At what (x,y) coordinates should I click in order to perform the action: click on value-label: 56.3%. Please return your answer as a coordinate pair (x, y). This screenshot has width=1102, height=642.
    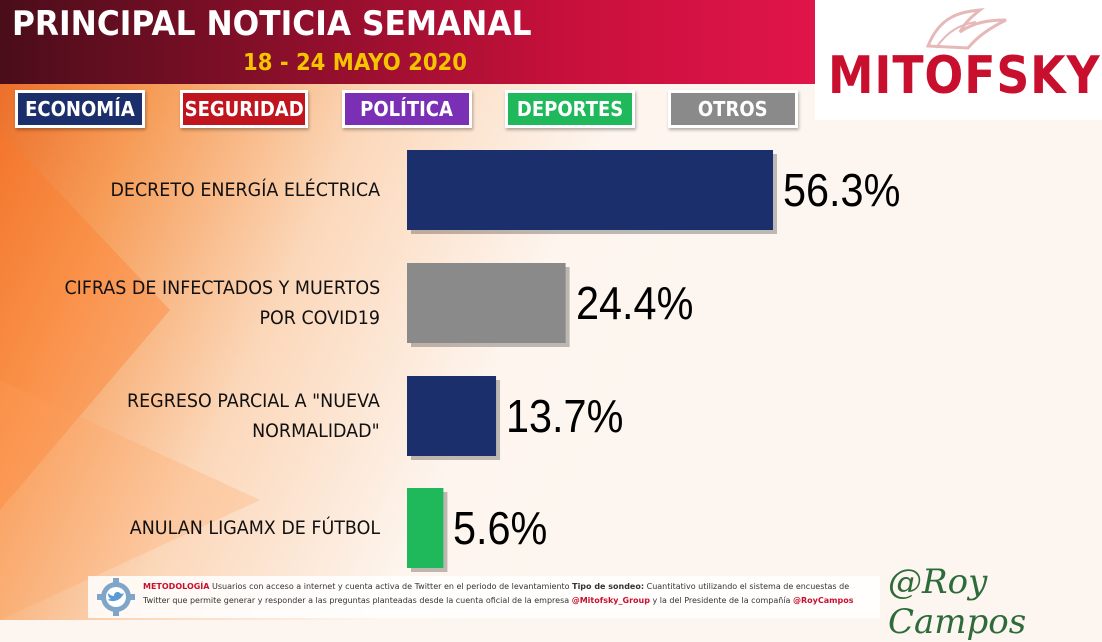
    Looking at the image, I should click on (842, 190).